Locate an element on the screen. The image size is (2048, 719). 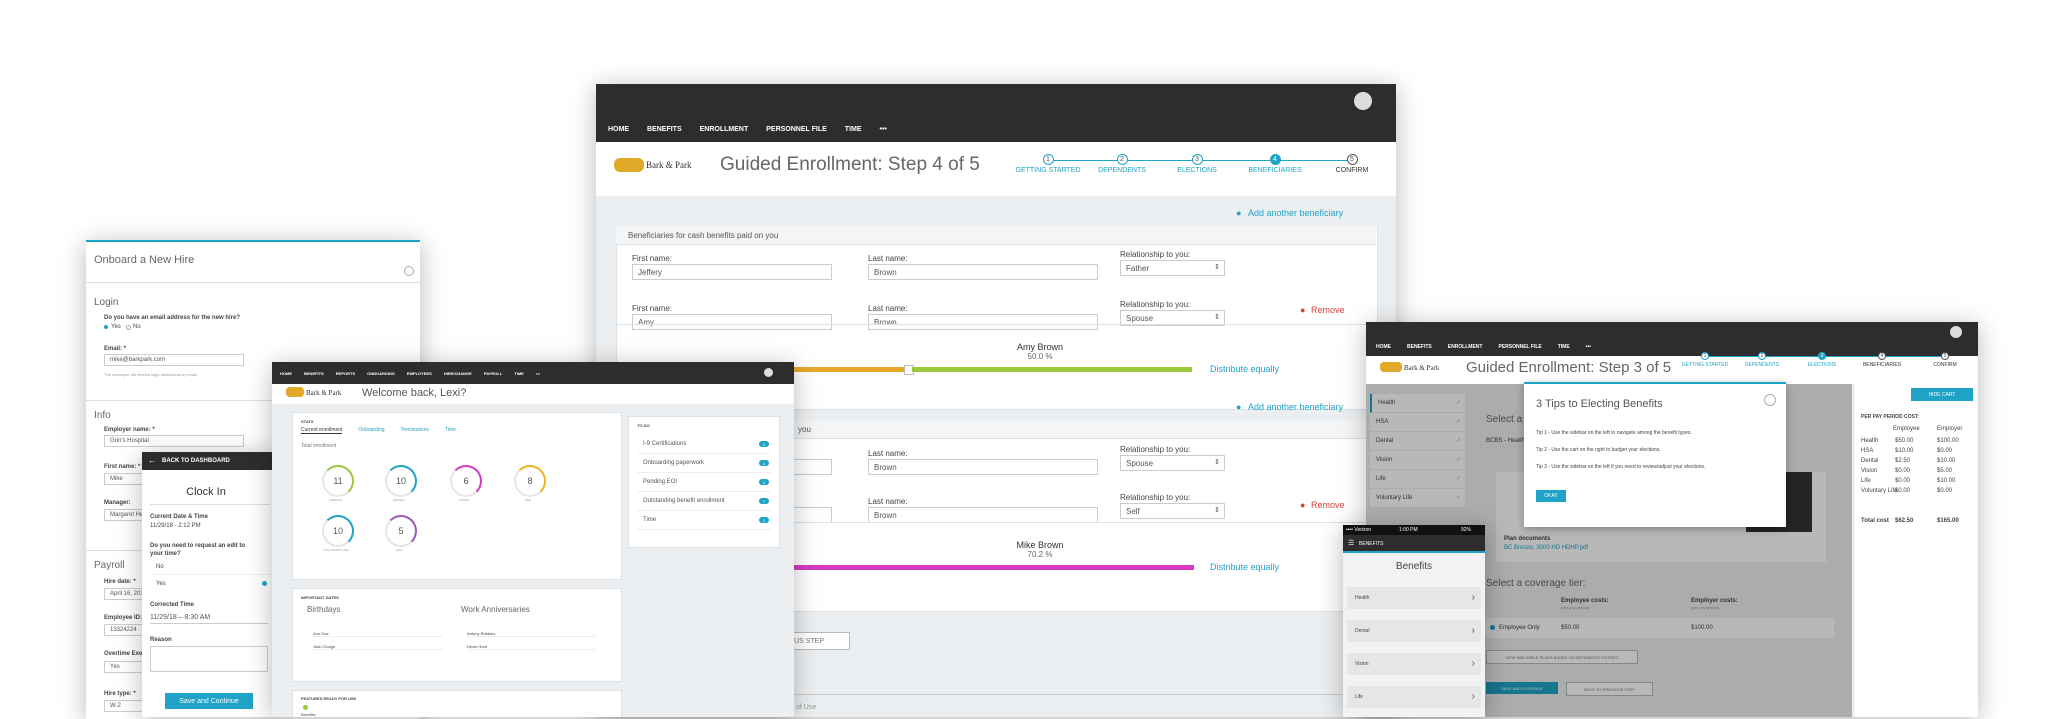
select-arrow: ⇕ is located at coordinates (1217, 317).